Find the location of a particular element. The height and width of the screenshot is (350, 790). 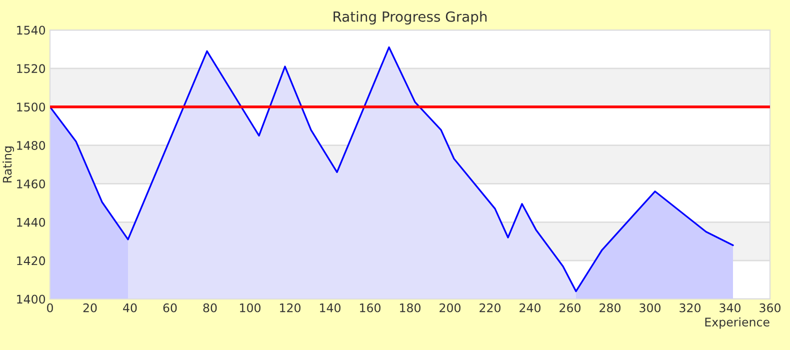

x-tick-label: 320 is located at coordinates (690, 307).